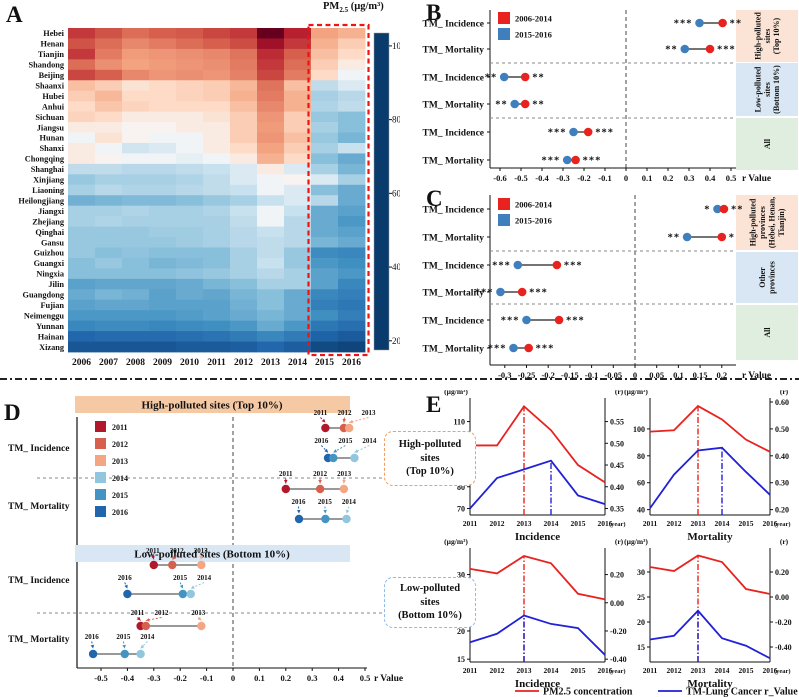 Image resolution: width=799 pixels, height=697 pixels. Describe the element at coordinates (737, 210) in the screenshot. I see `sig-right: **` at that location.